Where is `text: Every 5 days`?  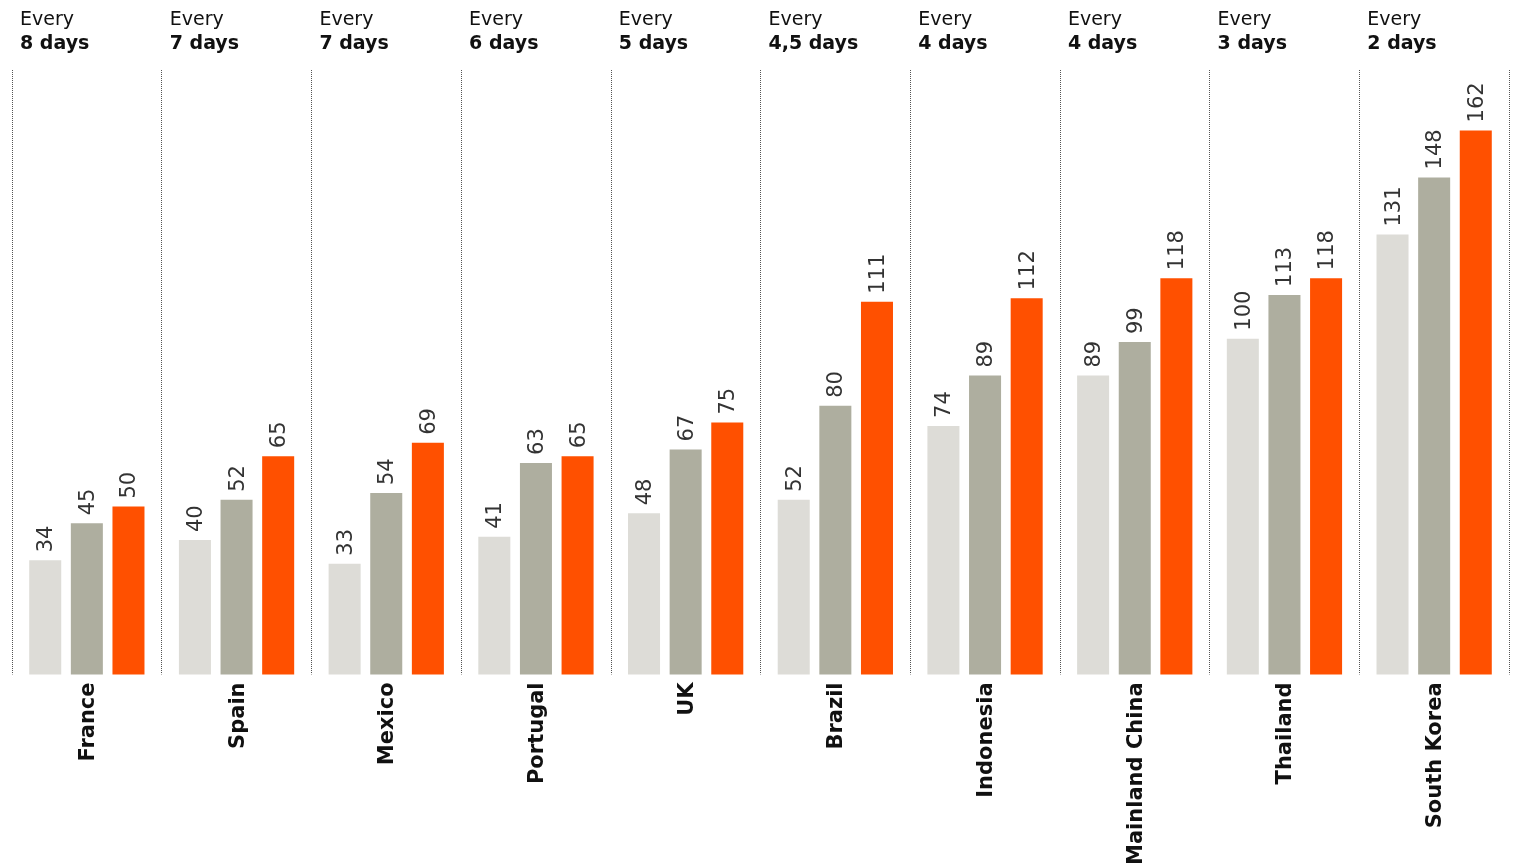
text: Every 5 days is located at coordinates (653, 29).